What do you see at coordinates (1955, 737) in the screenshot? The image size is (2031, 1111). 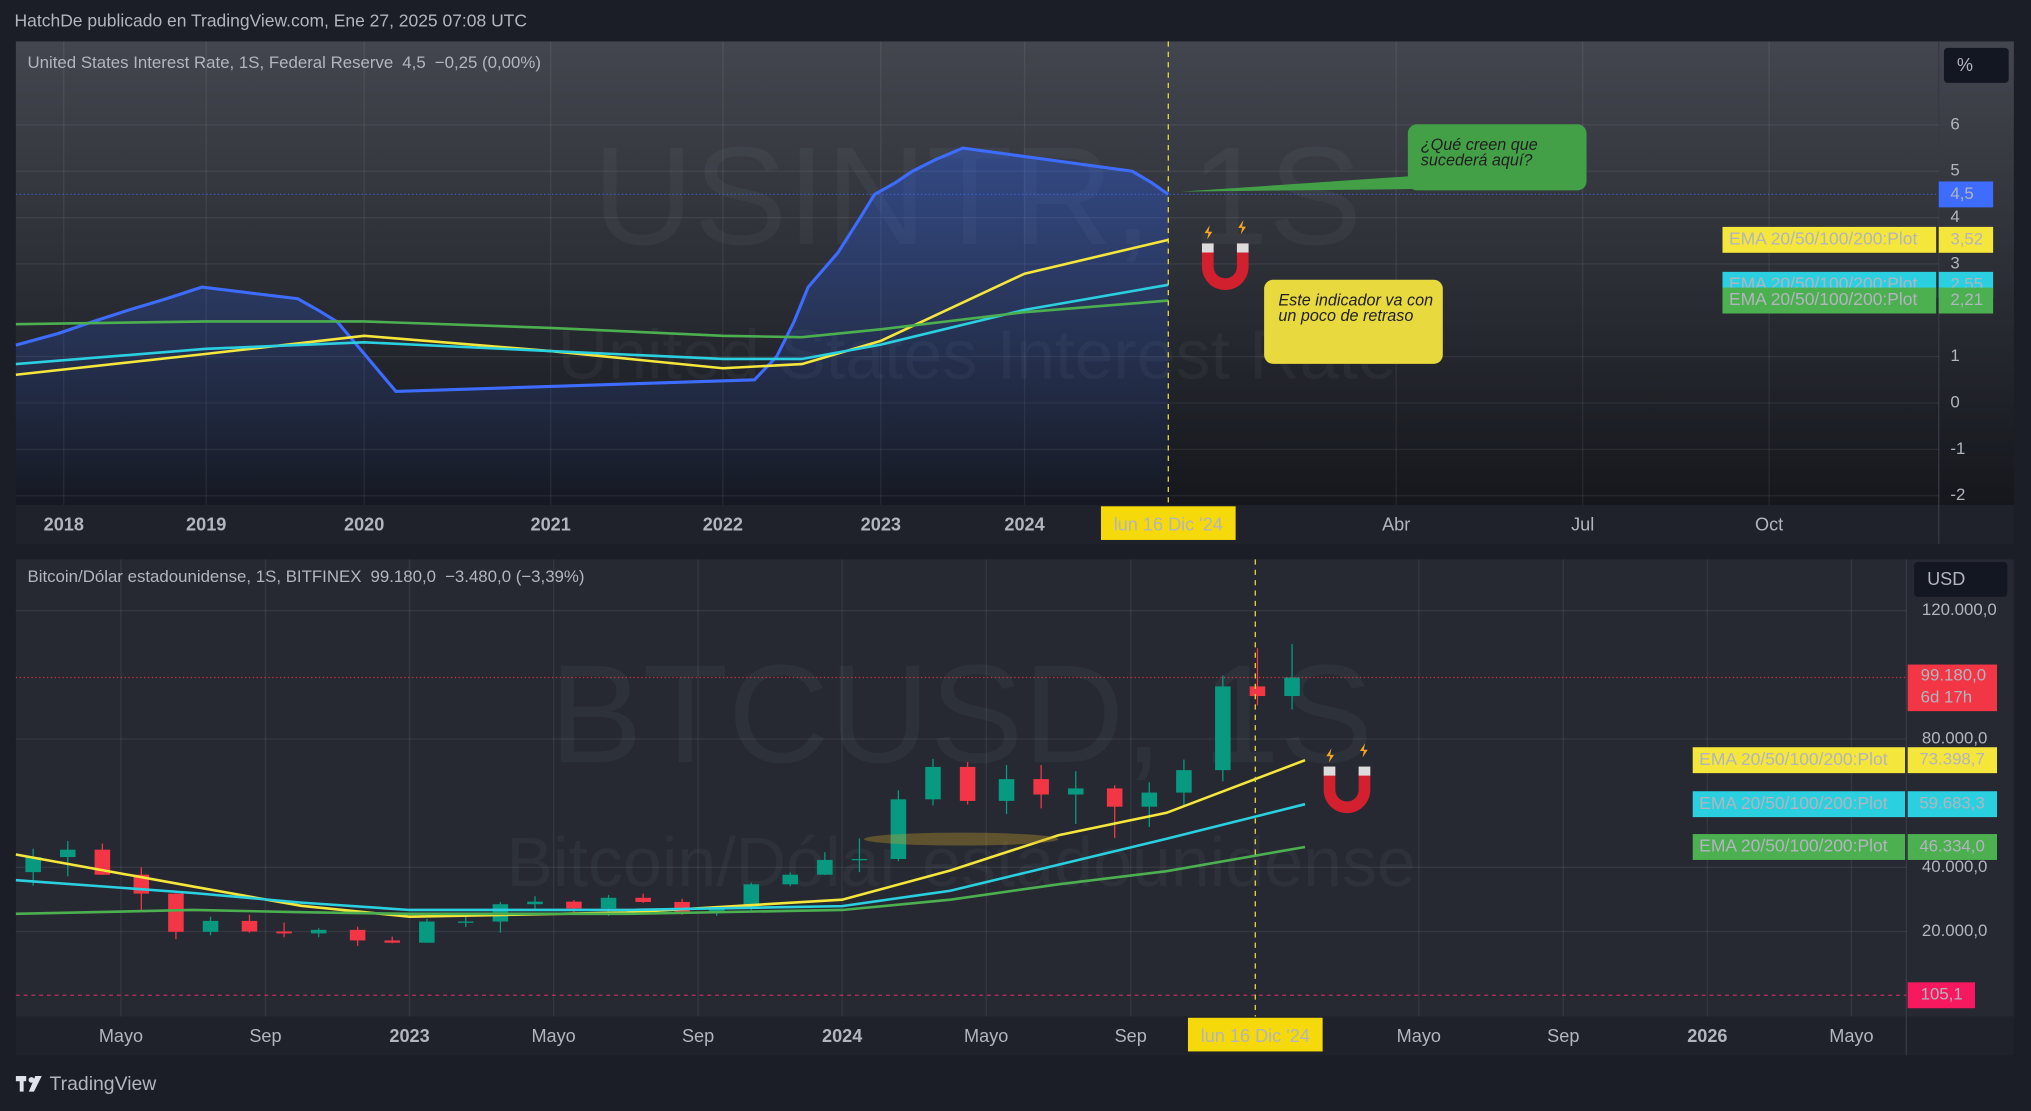 I see `y-tick-label: 80.000,0` at bounding box center [1955, 737].